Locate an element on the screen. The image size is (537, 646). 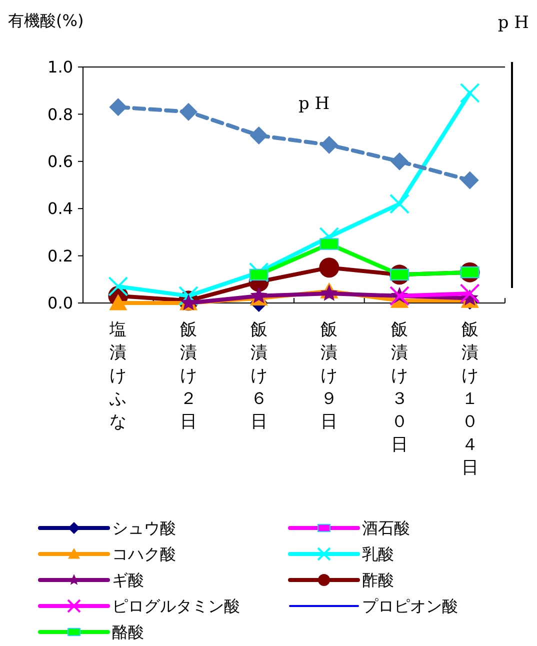
legend-label: ギ酸 is located at coordinates (128, 580).